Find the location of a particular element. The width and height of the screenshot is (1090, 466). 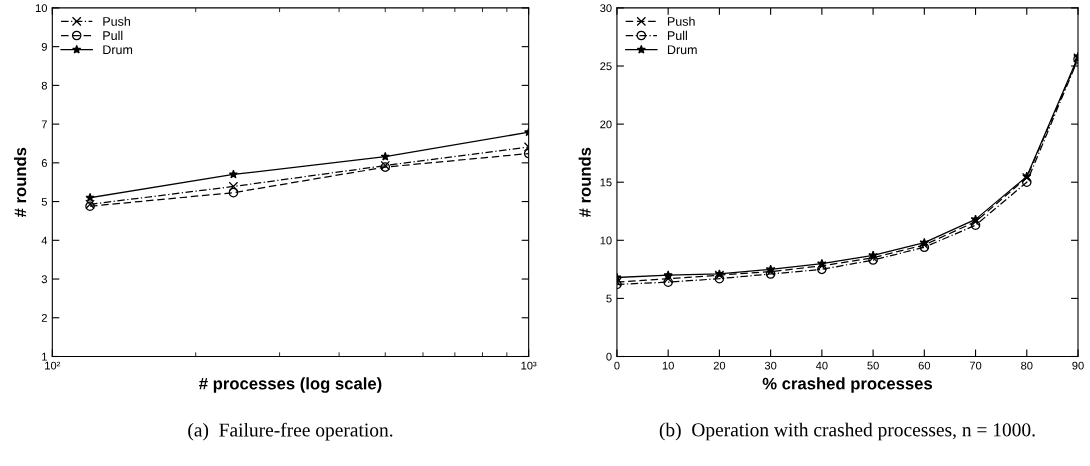

y-tick-label: 15 is located at coordinates (606, 182).